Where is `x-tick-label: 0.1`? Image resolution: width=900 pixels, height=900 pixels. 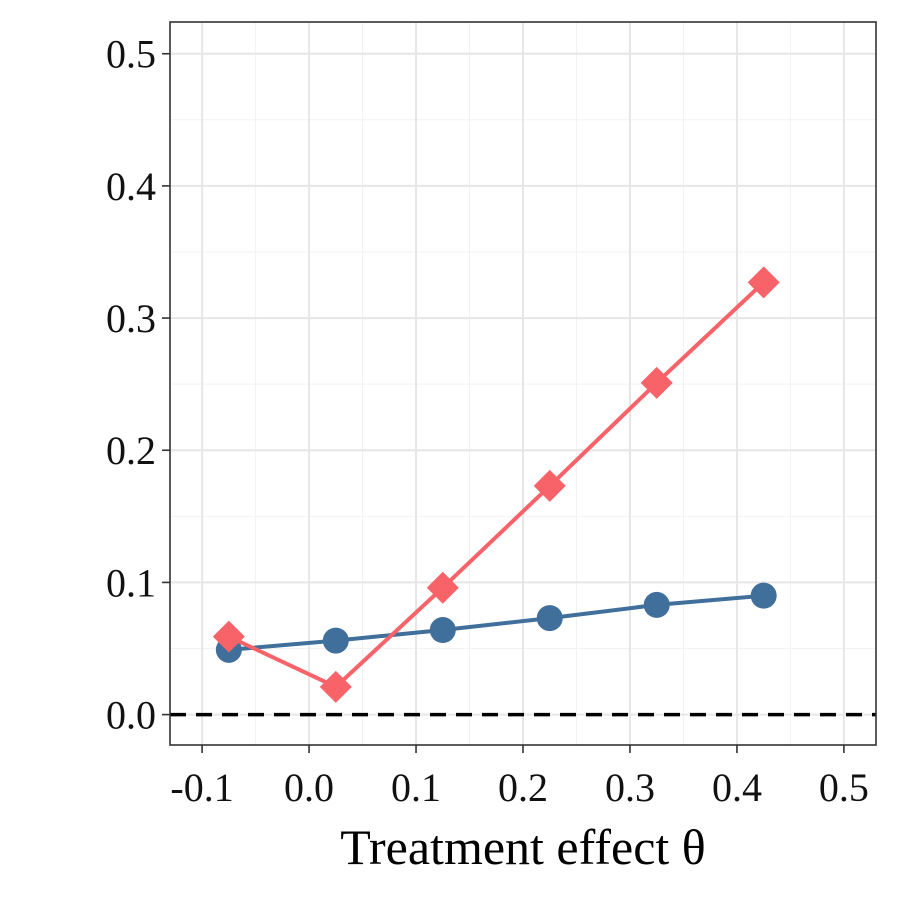 x-tick-label: 0.1 is located at coordinates (416, 787).